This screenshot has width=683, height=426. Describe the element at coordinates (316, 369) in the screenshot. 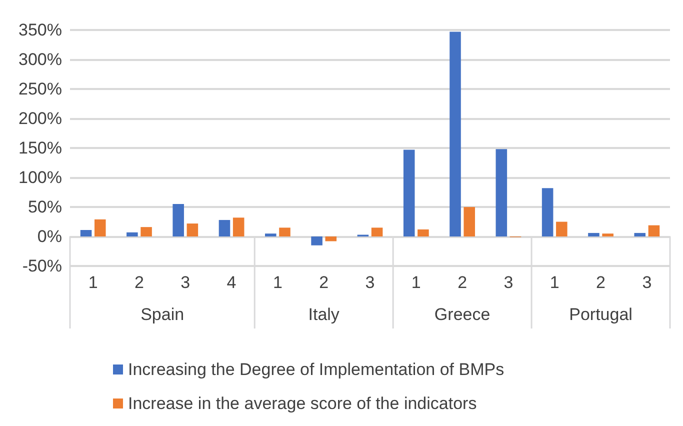

I see `legend-label: Increasing the Degree of Implementation of BMPs` at that location.